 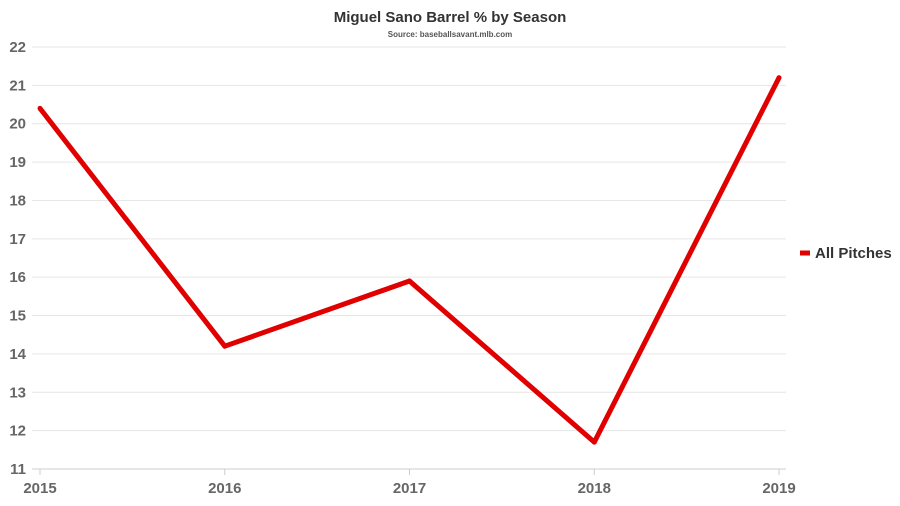 What do you see at coordinates (17, 200) in the screenshot?
I see `y-tick-label: 18` at bounding box center [17, 200].